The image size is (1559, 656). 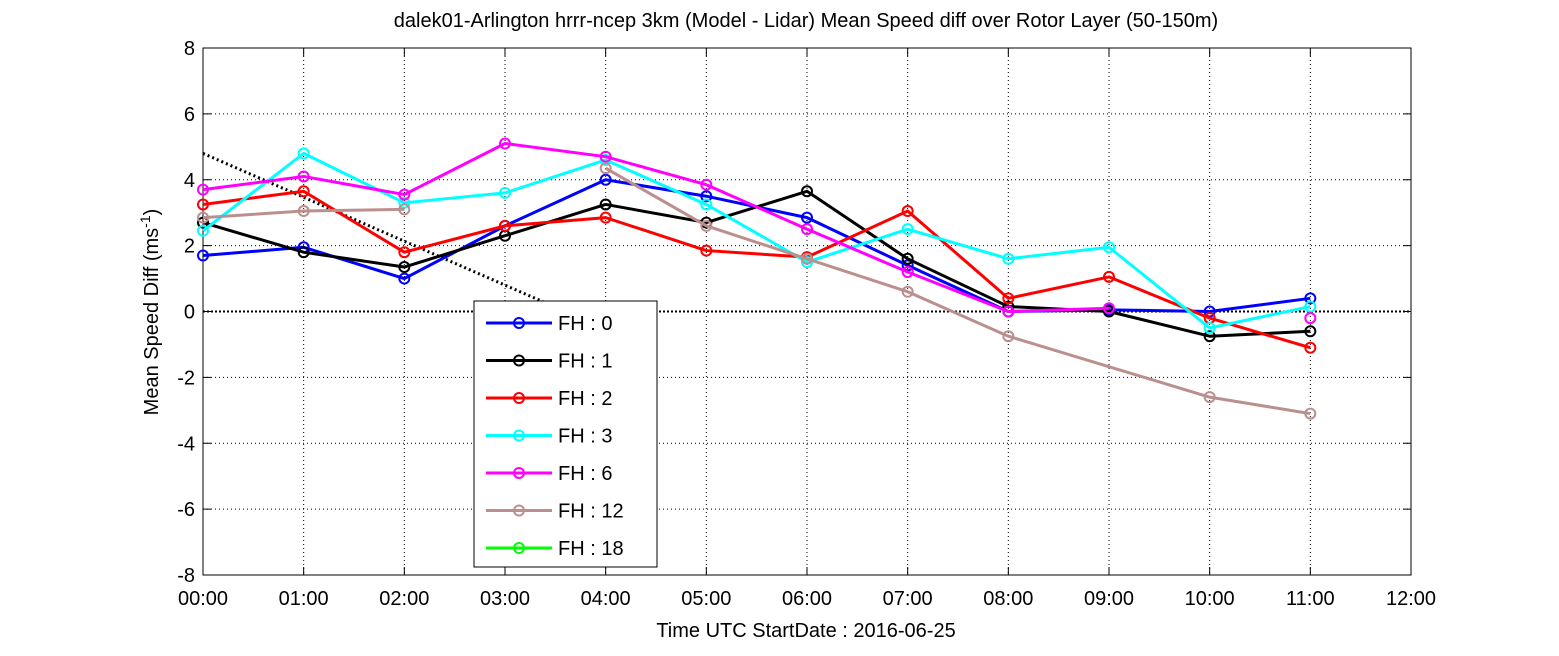 I want to click on x-tick-label: 05:00, so click(x=706, y=599).